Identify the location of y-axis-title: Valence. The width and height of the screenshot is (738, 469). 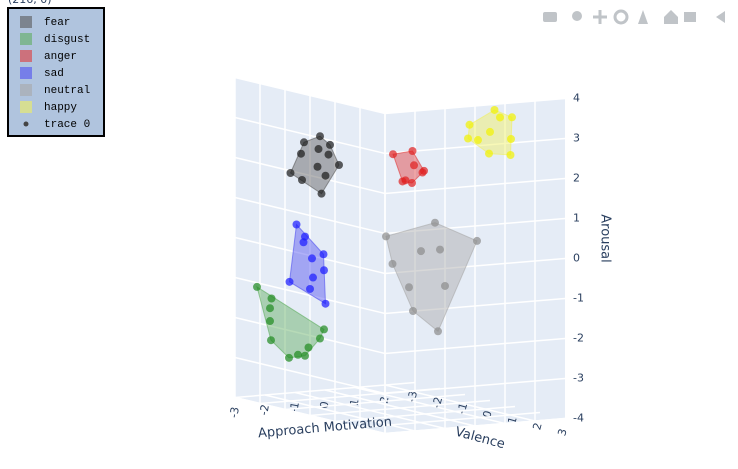
(479, 439).